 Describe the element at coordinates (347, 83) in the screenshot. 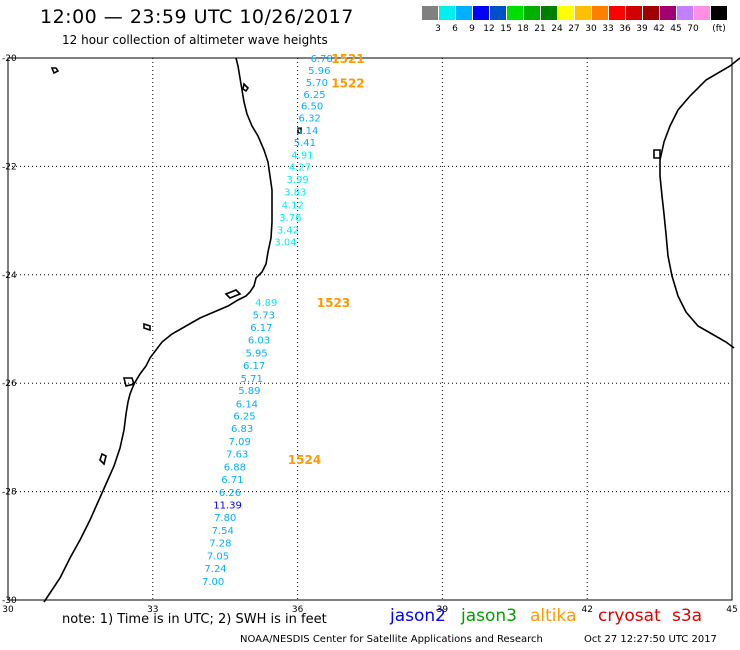

I see `pass-number-label: 1522` at that location.